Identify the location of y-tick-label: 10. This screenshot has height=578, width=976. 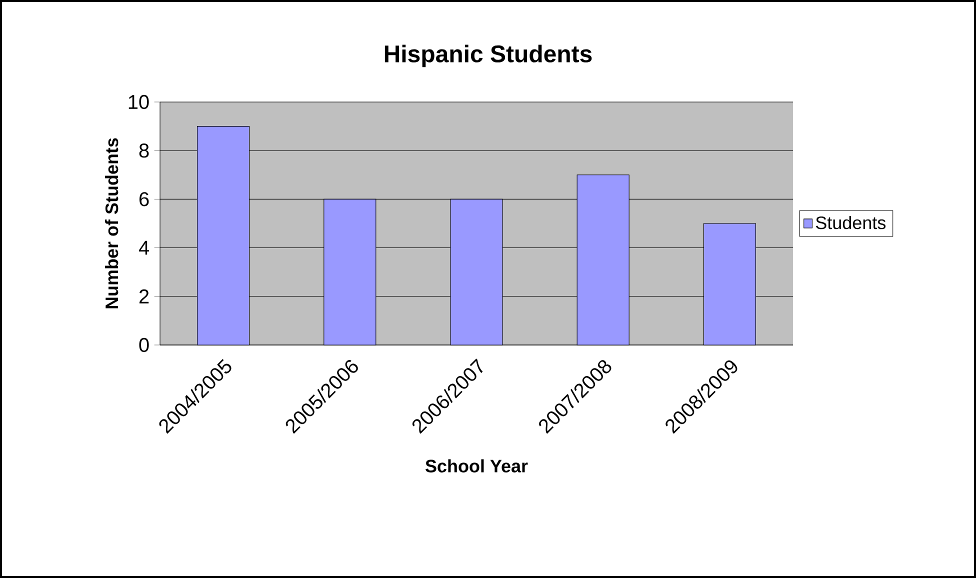
(138, 102).